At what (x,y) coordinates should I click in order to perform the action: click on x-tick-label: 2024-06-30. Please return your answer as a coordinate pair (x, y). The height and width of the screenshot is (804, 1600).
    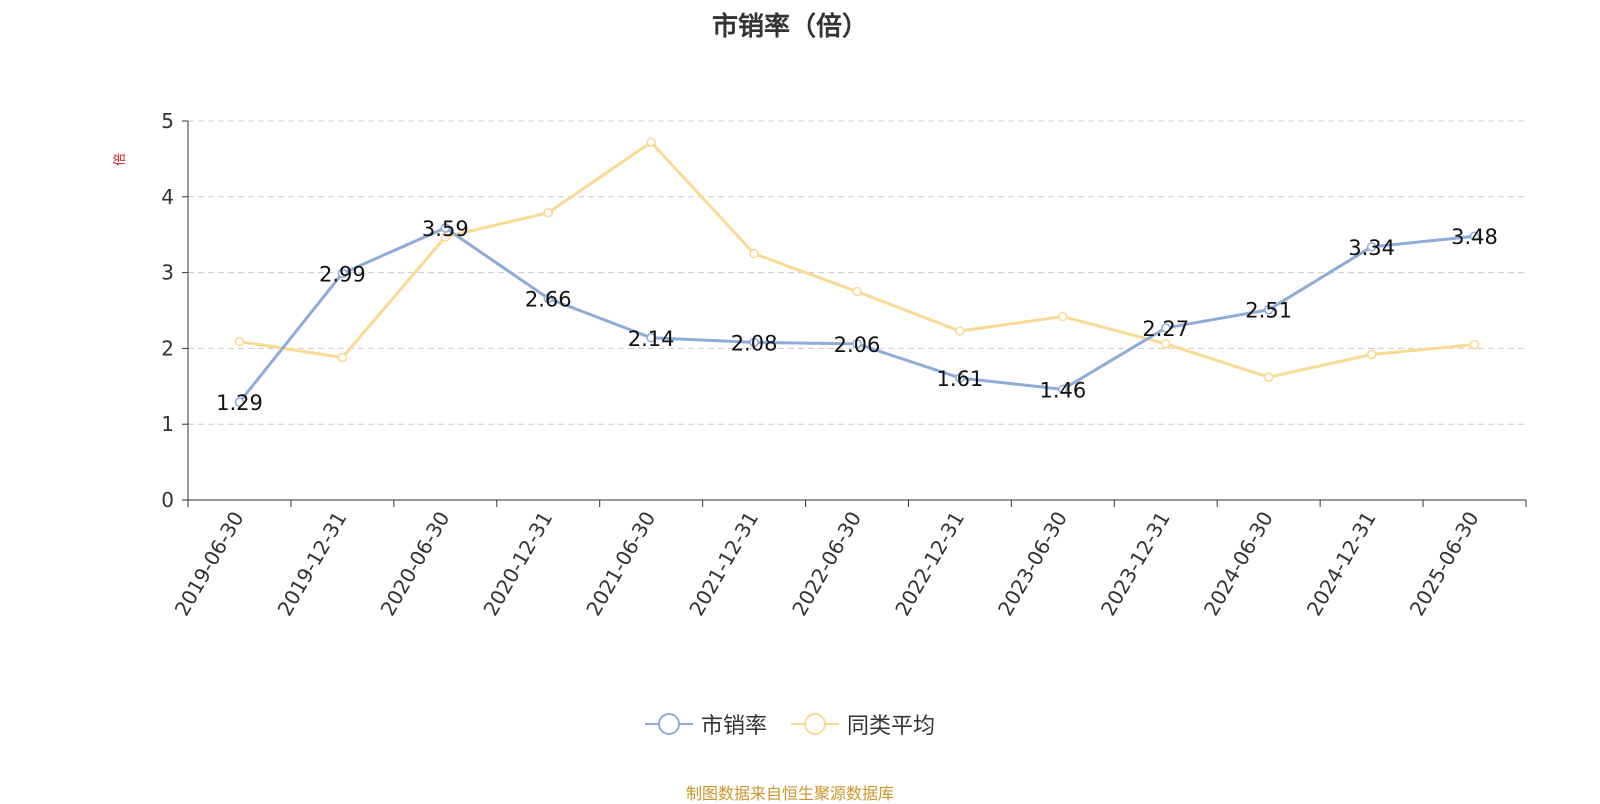
    Looking at the image, I should click on (1238, 563).